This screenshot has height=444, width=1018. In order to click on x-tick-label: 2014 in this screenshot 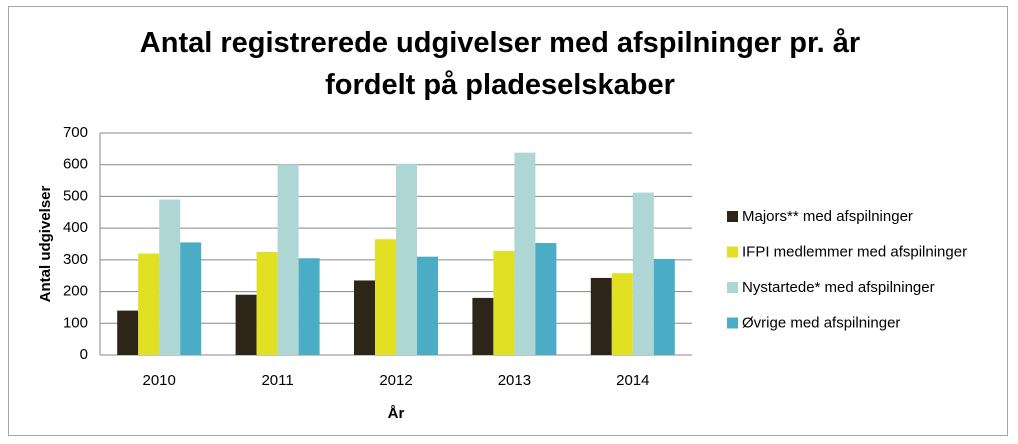, I will do `click(632, 380)`.